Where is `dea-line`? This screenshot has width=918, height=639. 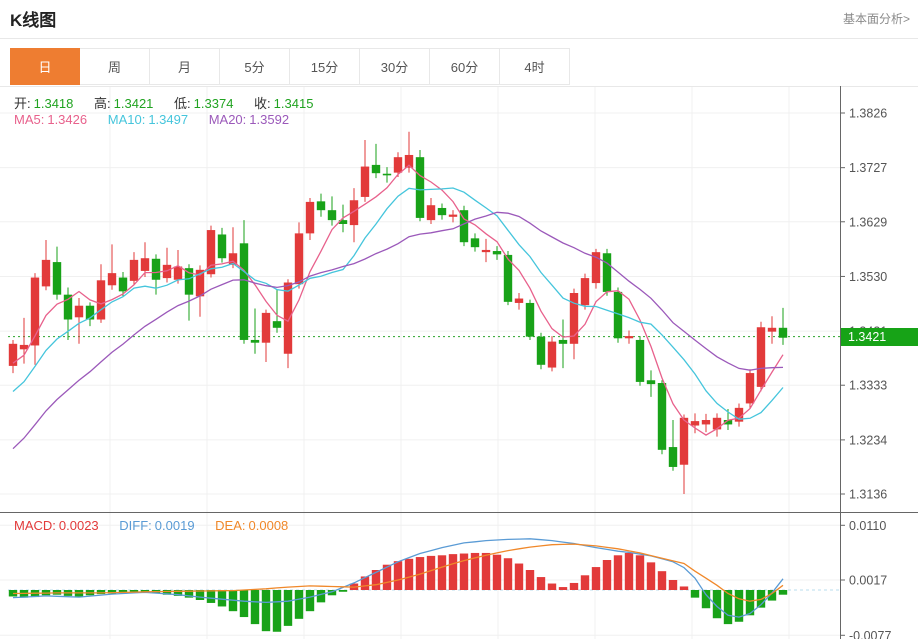 dea-line is located at coordinates (398, 572).